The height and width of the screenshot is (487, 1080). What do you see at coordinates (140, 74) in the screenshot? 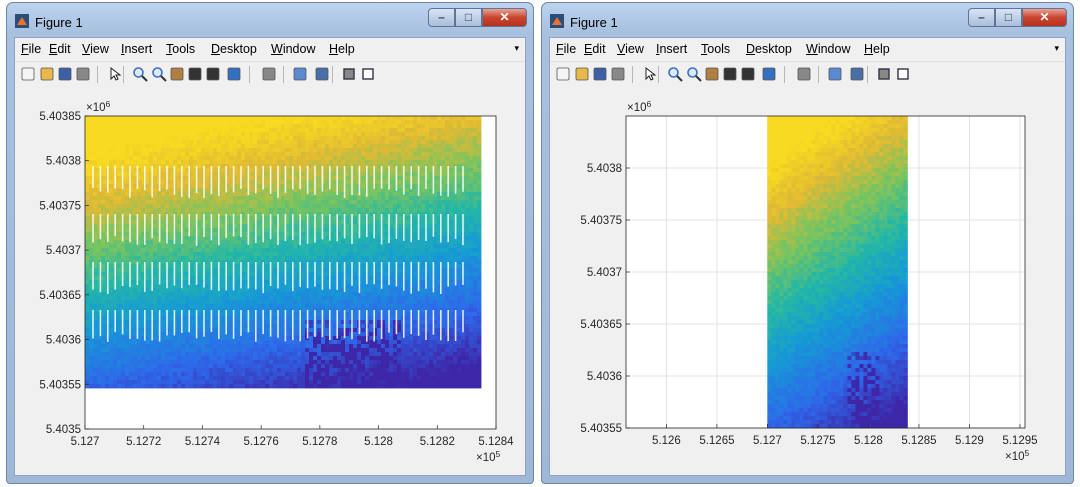
I see `zoom-in-icon` at bounding box center [140, 74].